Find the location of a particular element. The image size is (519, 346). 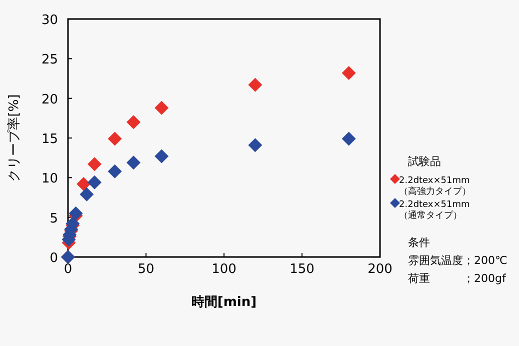

legend-title: 試験品 is located at coordinates (424, 161).